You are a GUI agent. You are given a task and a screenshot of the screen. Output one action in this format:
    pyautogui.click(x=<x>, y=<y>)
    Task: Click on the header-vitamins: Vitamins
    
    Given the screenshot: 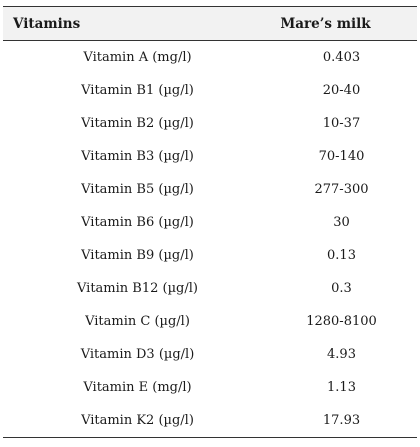 What is the action you would take?
    pyautogui.click(x=47, y=23)
    